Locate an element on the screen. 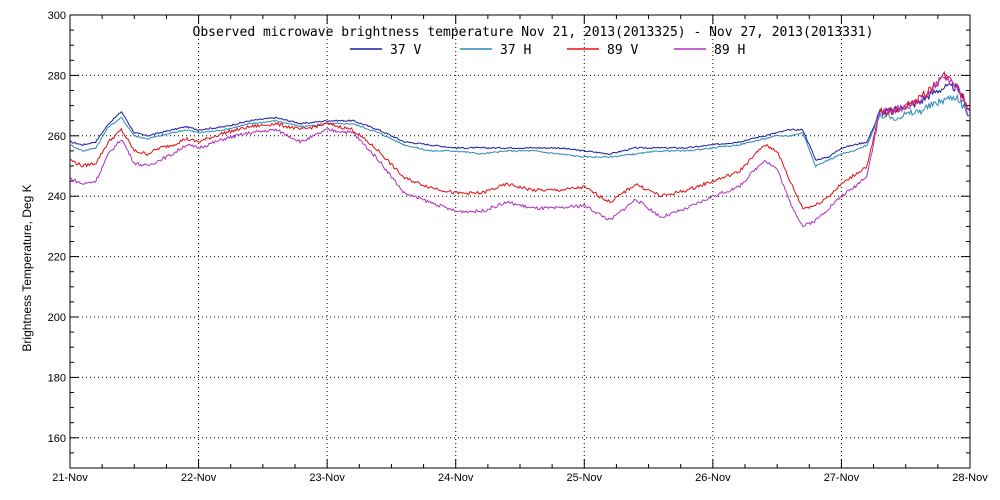 The height and width of the screenshot is (500, 1000). y-tick-label: 240 is located at coordinates (57, 197).